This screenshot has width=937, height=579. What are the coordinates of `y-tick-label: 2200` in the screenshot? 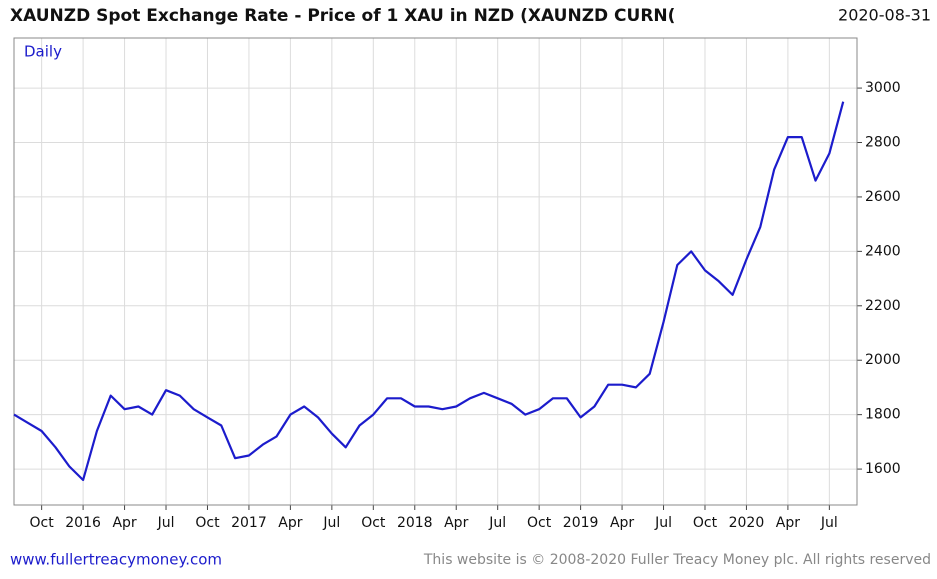 It's located at (883, 306).